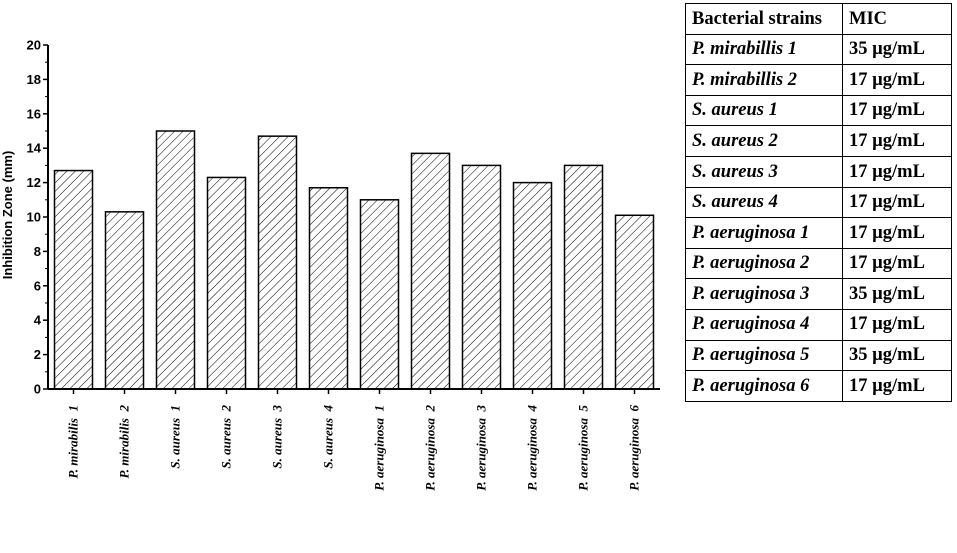 This screenshot has width=957, height=553. Describe the element at coordinates (764, 202) in the screenshot. I see `strain-cell: S. aureus 4` at that location.